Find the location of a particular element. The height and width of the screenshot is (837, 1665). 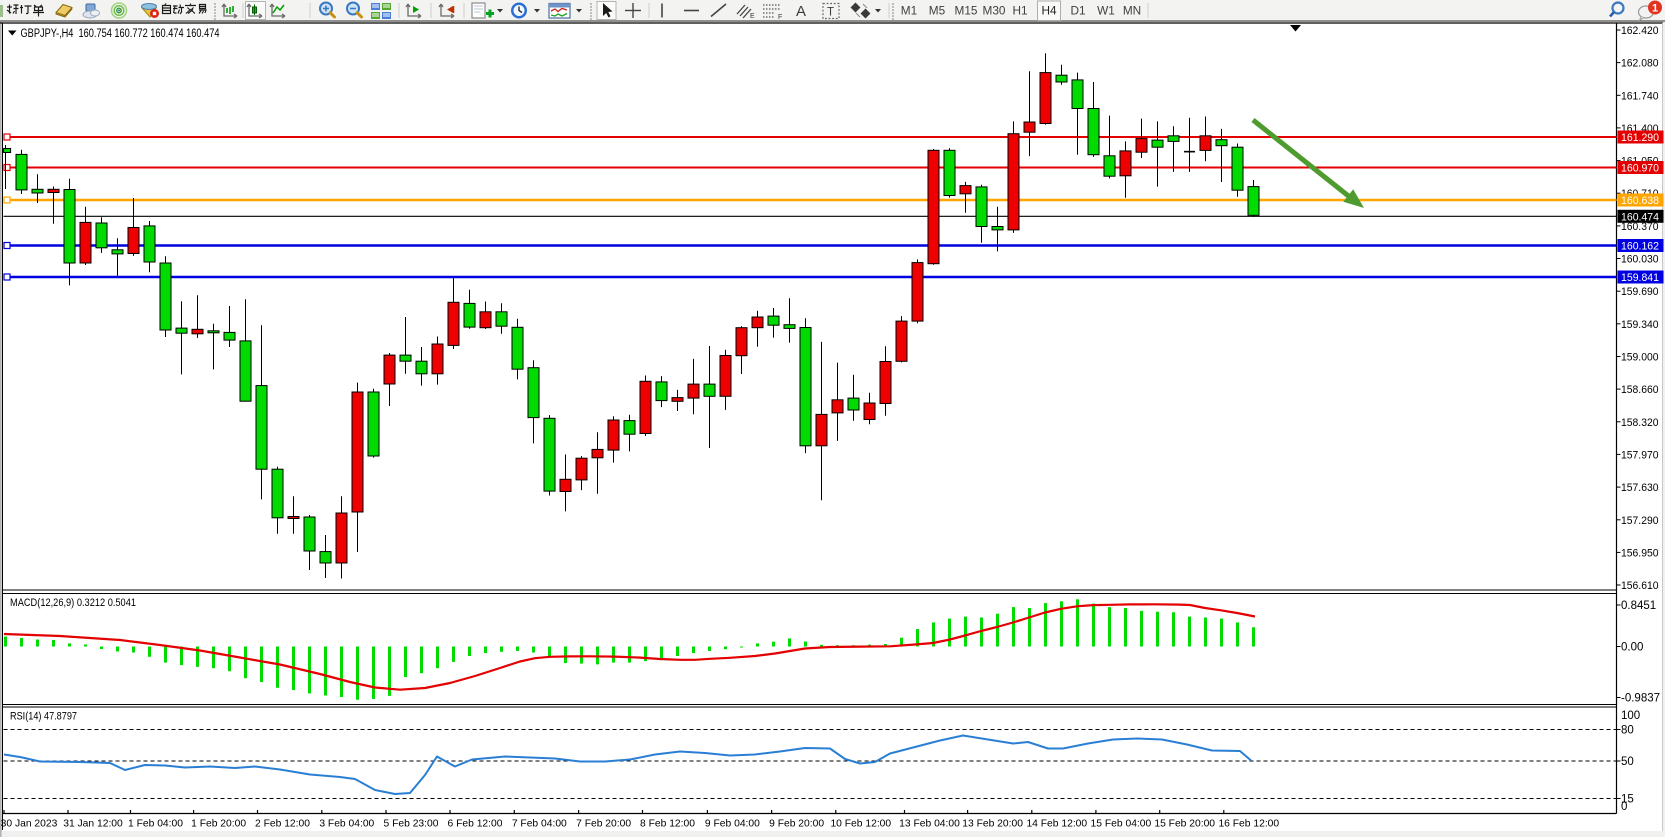

svg-text: 156.610 is located at coordinates (1640, 586).